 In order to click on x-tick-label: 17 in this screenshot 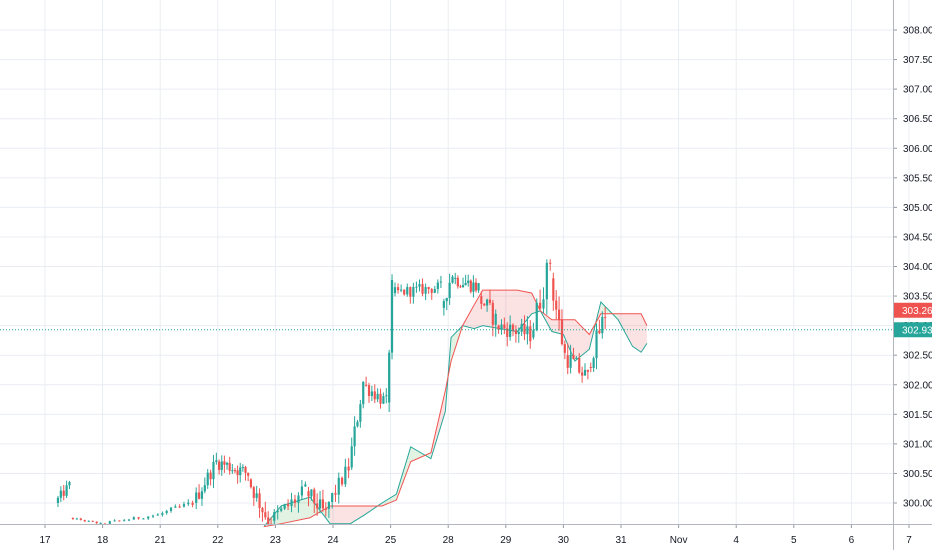, I will do `click(45, 540)`.